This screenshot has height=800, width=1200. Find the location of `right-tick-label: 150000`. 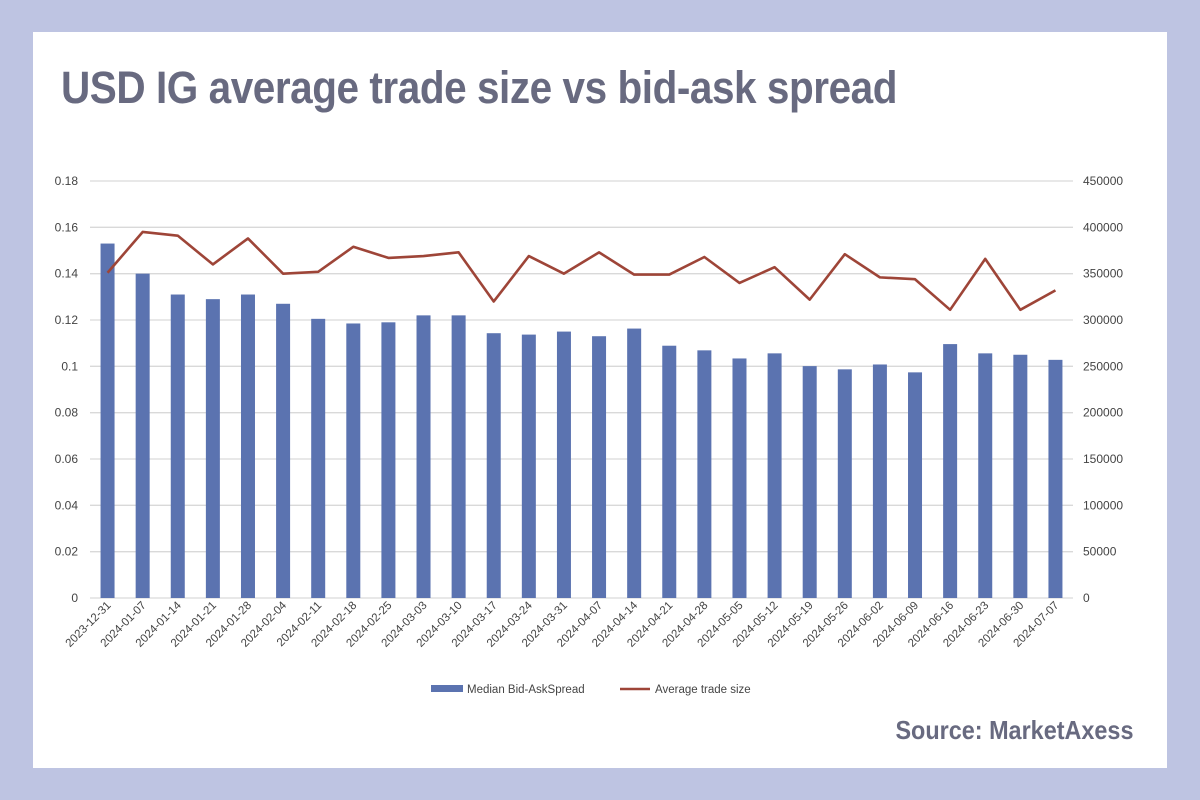

right-tick-label: 150000 is located at coordinates (1103, 459).